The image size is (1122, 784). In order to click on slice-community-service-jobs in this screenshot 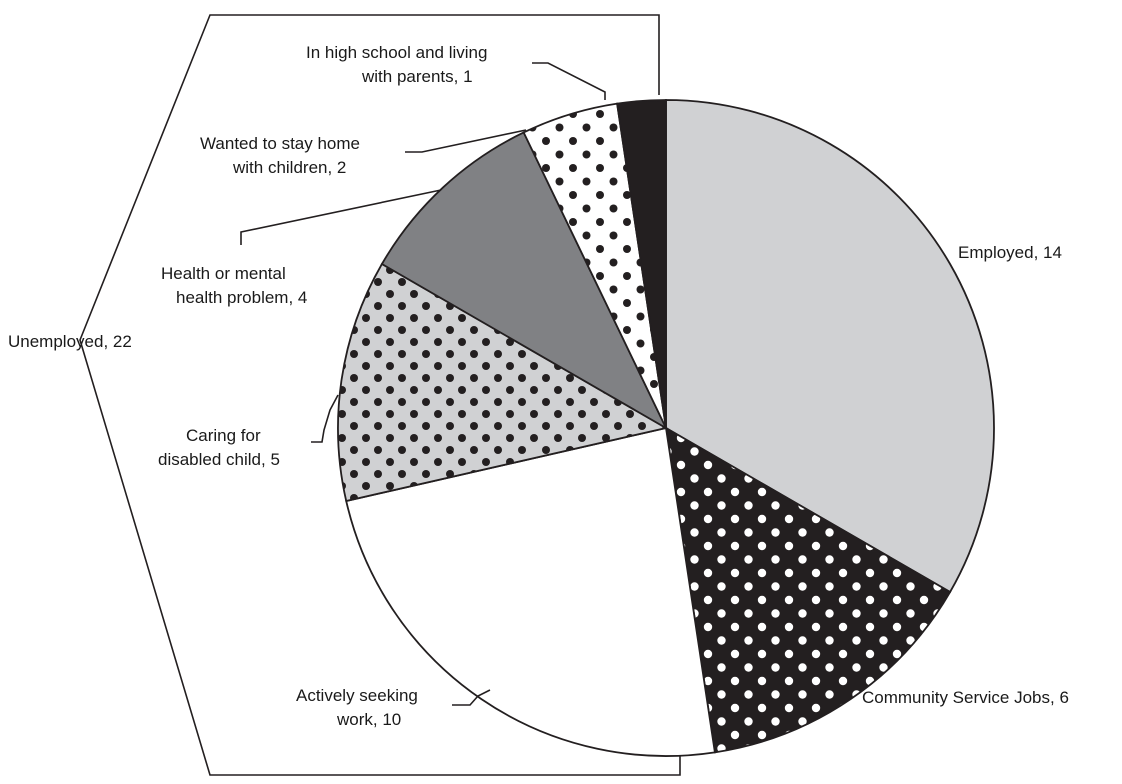, I will do `click(808, 590)`.